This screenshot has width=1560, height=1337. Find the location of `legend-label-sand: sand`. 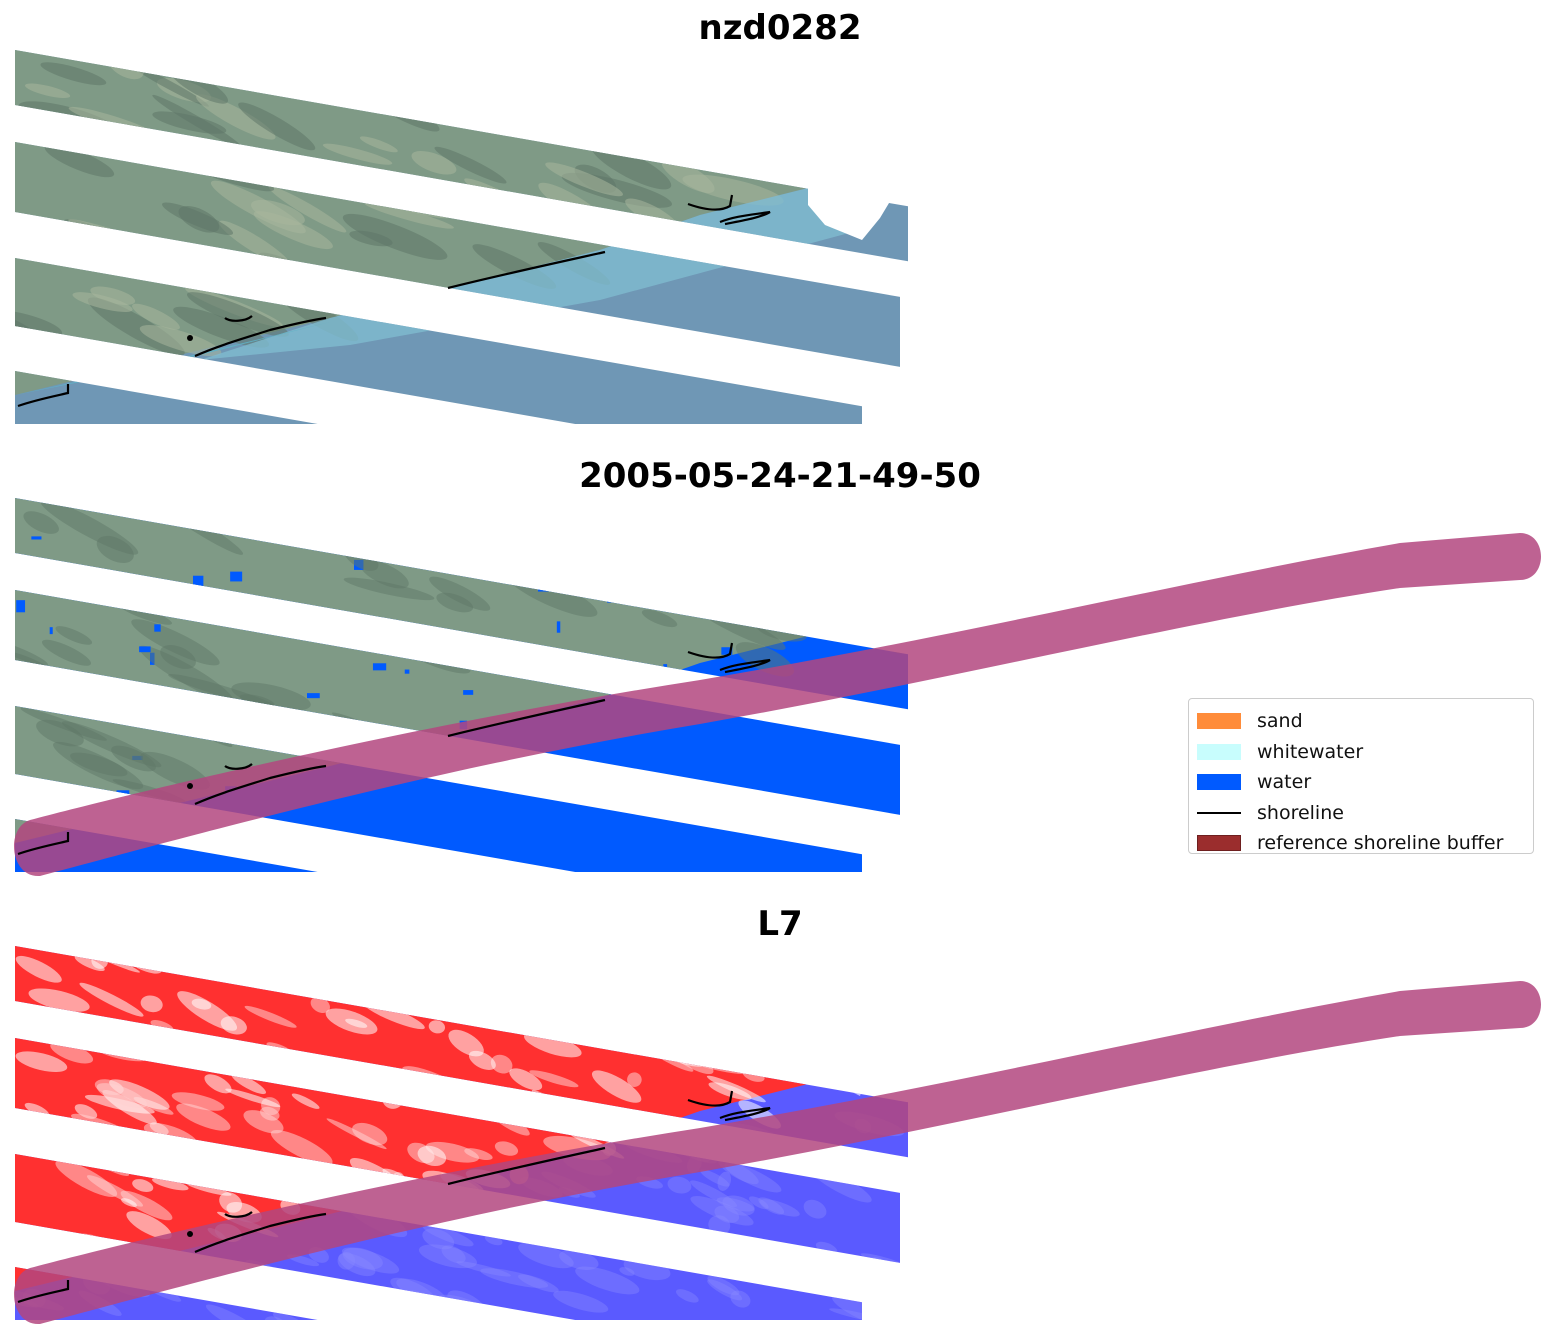

legend-label-sand: sand is located at coordinates (1280, 721).